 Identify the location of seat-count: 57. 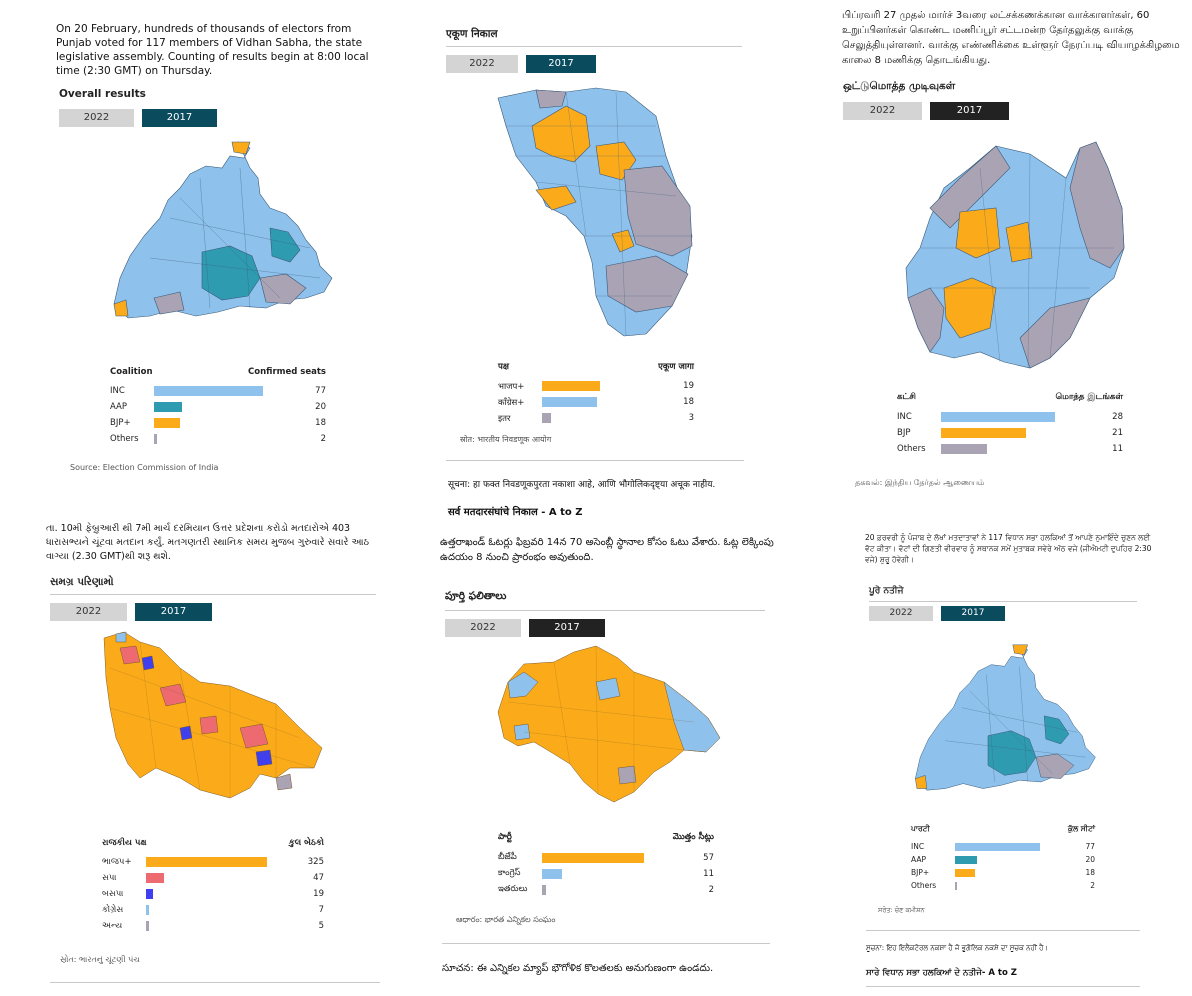
(708, 858).